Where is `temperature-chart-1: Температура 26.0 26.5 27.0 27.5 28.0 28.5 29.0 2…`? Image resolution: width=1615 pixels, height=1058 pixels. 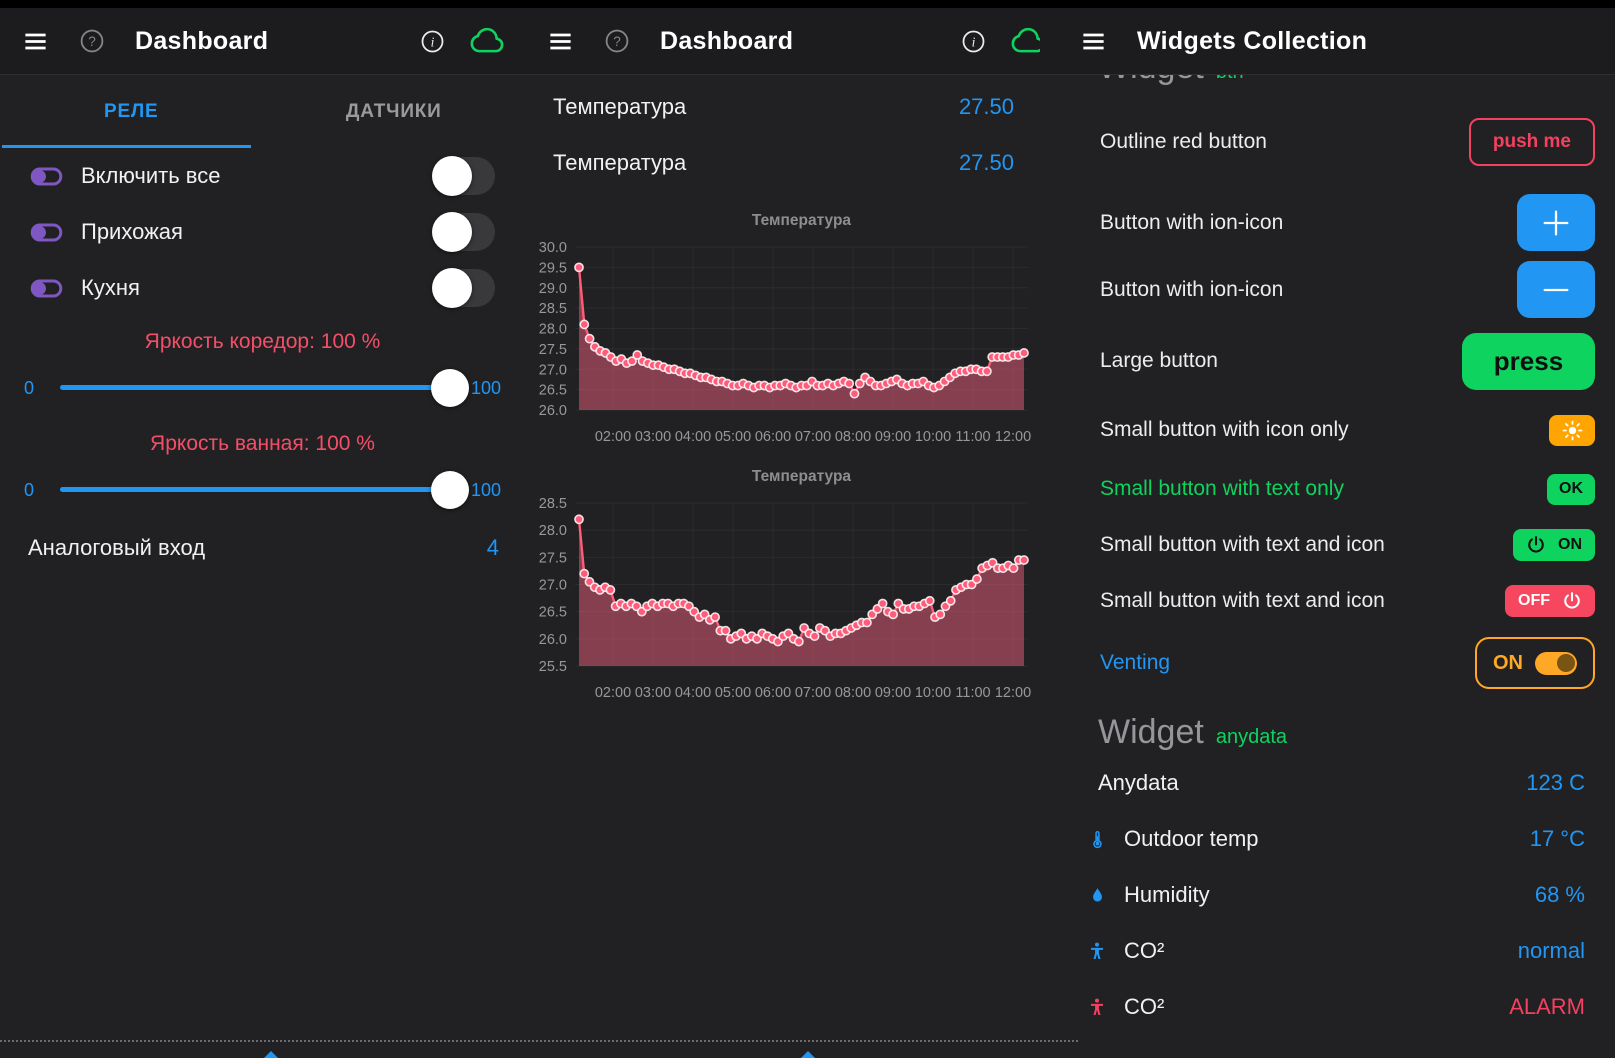 temperature-chart-1: Температура 26.0 26.5 27.0 27.5 28.0 28.5 29.0 2… is located at coordinates (785, 328).